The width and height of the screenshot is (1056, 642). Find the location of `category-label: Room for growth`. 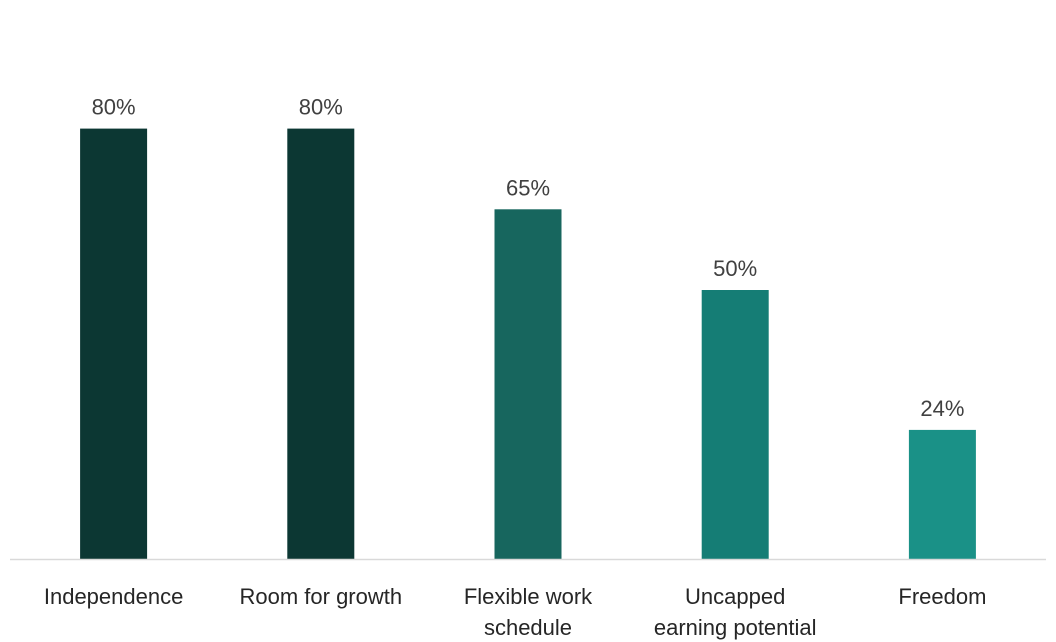

category-label: Room for growth is located at coordinates (320, 596).